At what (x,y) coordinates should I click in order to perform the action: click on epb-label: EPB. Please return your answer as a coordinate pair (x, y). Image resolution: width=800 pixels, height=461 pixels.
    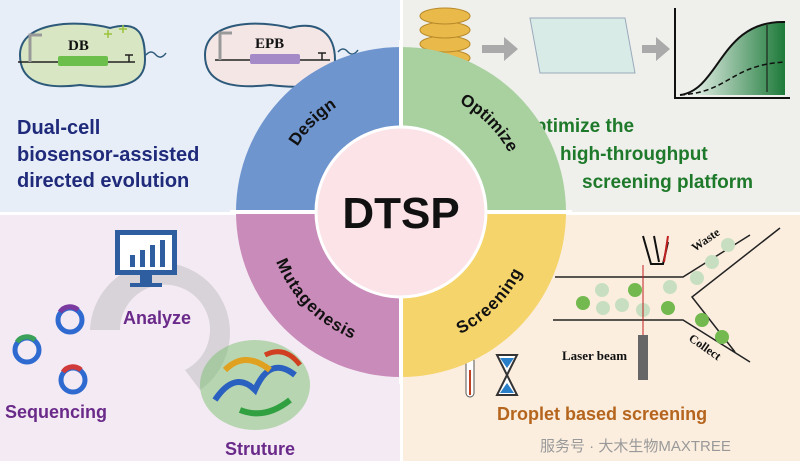
    Looking at the image, I should click on (269, 44).